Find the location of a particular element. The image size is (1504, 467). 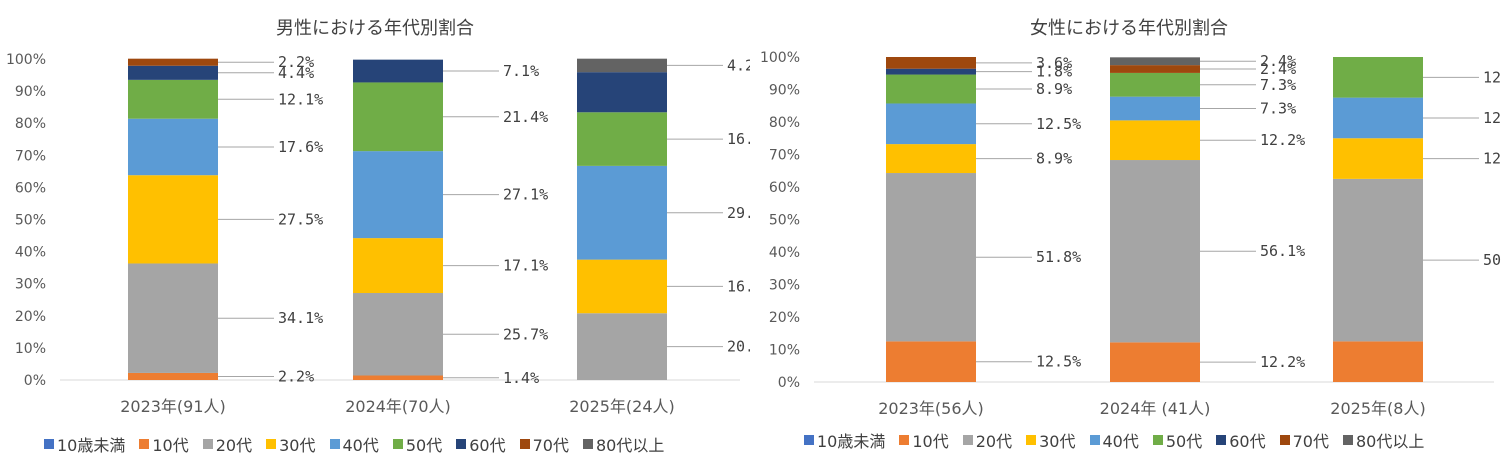

data-label: 17.1% is located at coordinates (525, 266).